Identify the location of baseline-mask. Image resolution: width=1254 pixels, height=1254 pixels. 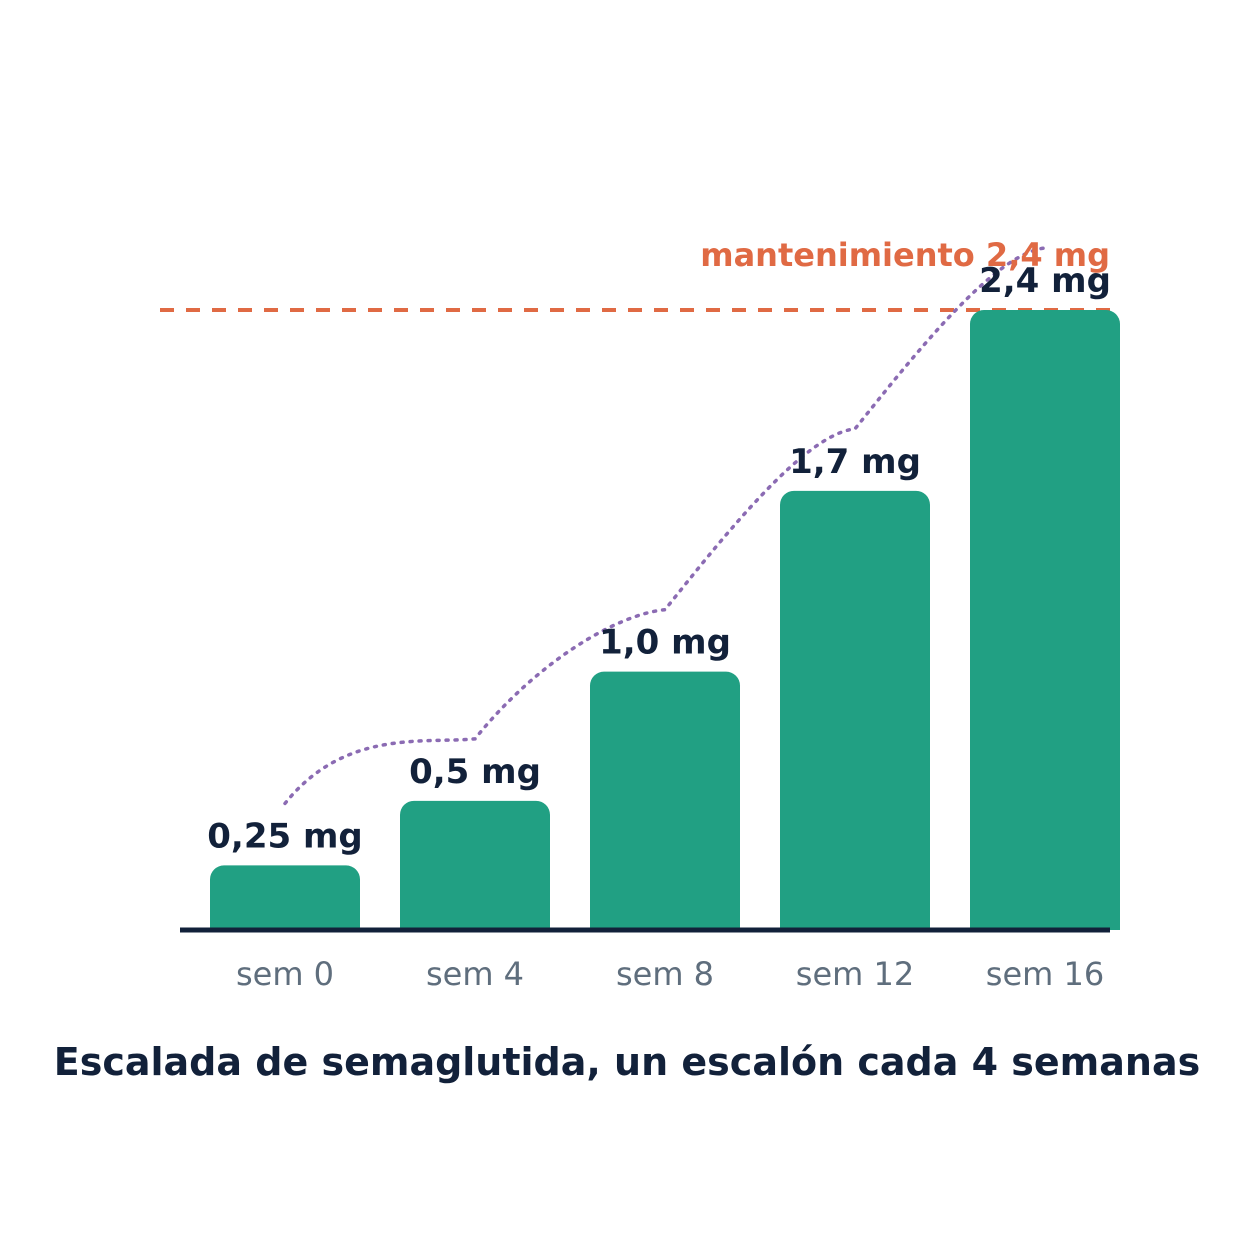
(650, 945).